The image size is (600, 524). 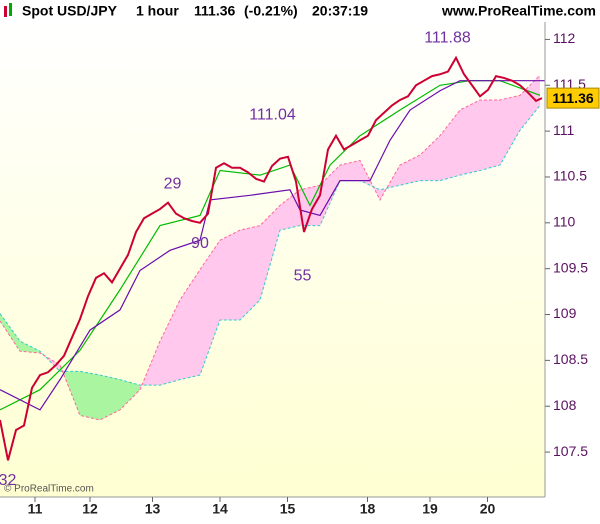 What do you see at coordinates (288, 509) in the screenshot?
I see `x-tick-label: 15` at bounding box center [288, 509].